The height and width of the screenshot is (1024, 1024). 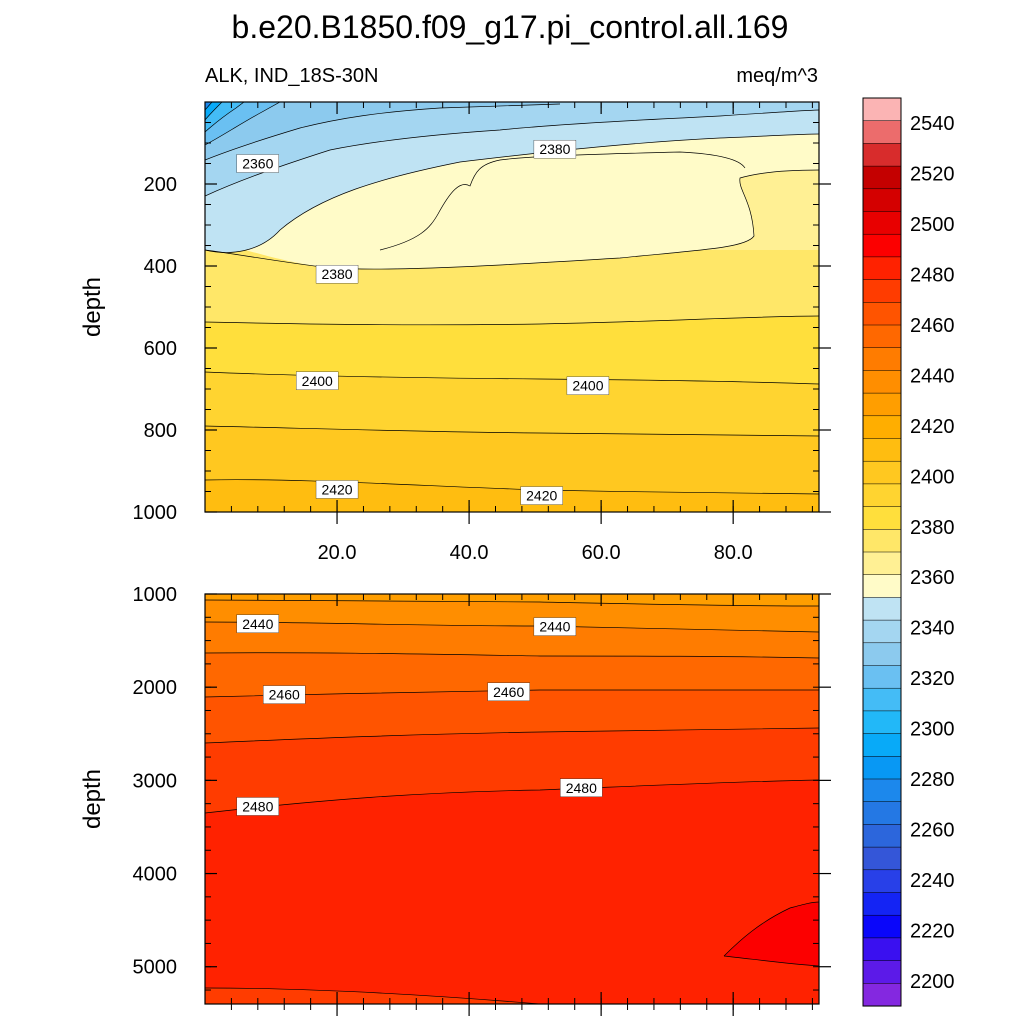 What do you see at coordinates (291, 76) in the screenshot?
I see `subtitle-left: ALK, IND_18S-30N` at bounding box center [291, 76].